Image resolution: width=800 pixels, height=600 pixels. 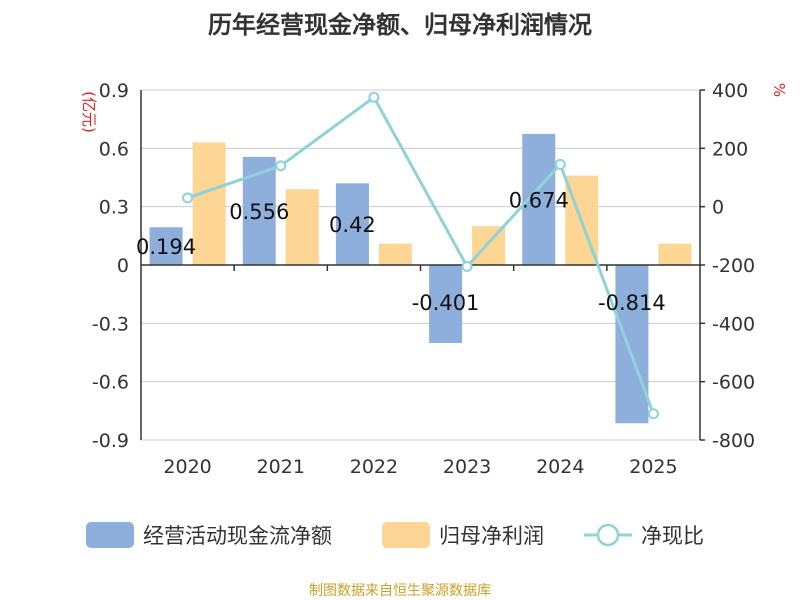 I want to click on legend-swatch-operating-cash, so click(x=110, y=535).